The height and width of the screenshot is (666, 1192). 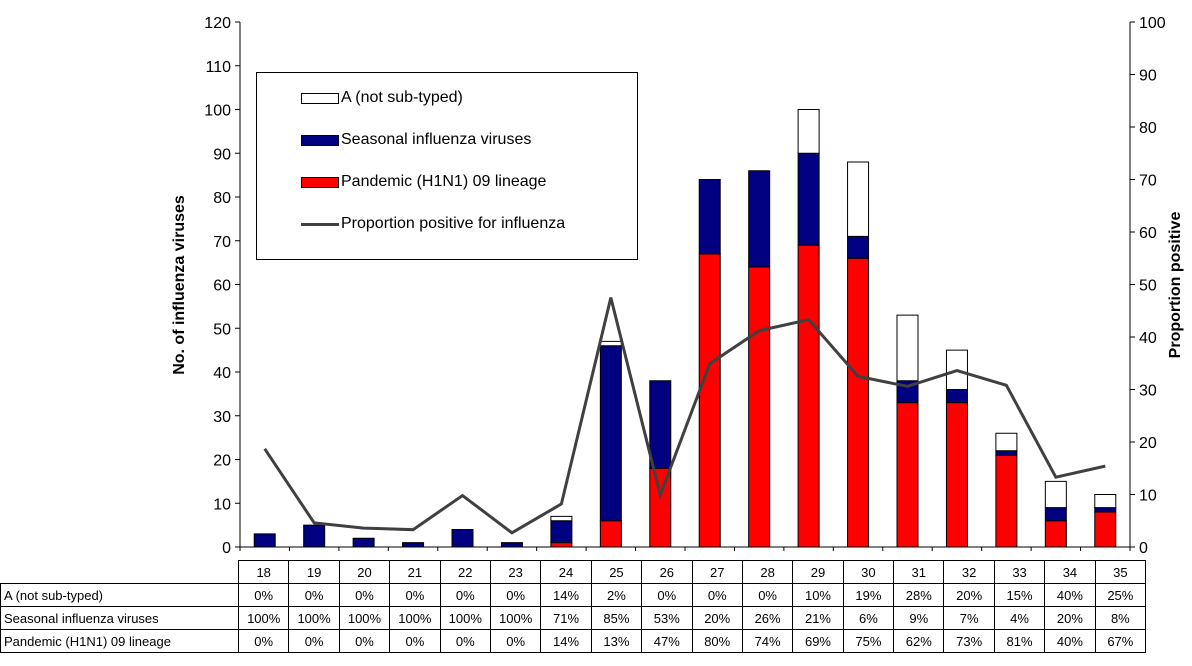 What do you see at coordinates (919, 618) in the screenshot?
I see `table-cell: 9%` at bounding box center [919, 618].